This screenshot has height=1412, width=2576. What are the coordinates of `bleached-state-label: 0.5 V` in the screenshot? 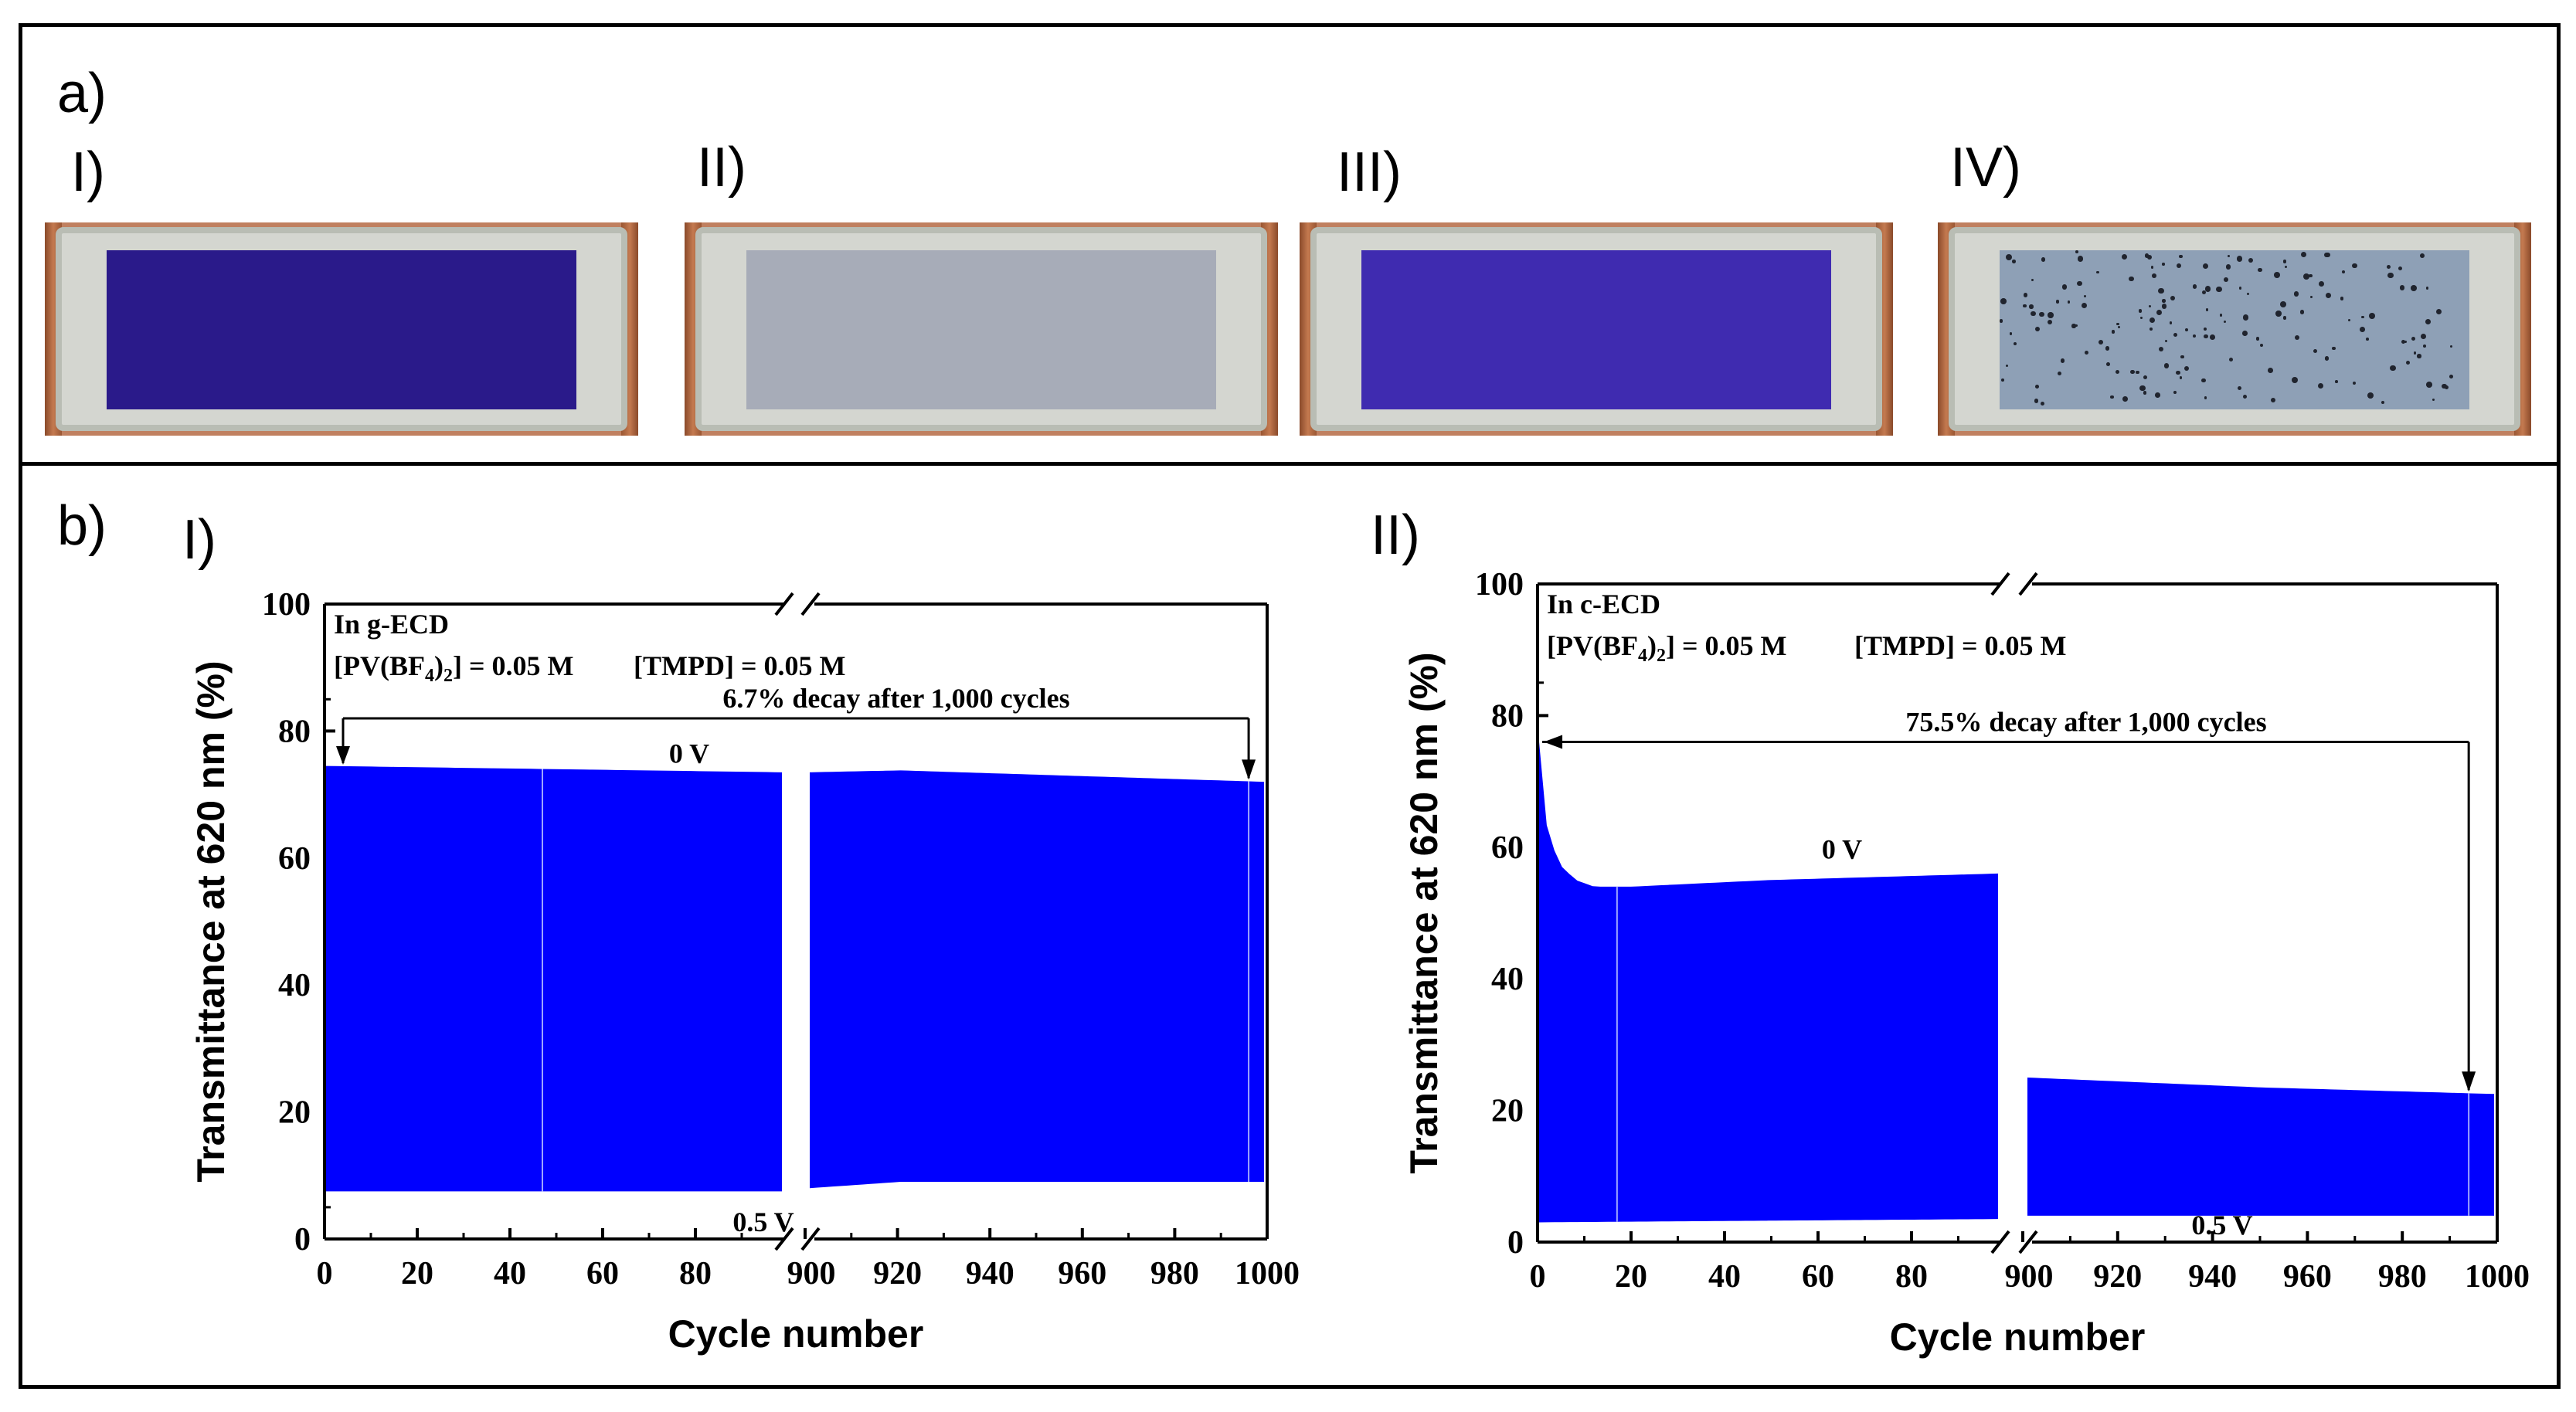 It's located at (763, 1222).